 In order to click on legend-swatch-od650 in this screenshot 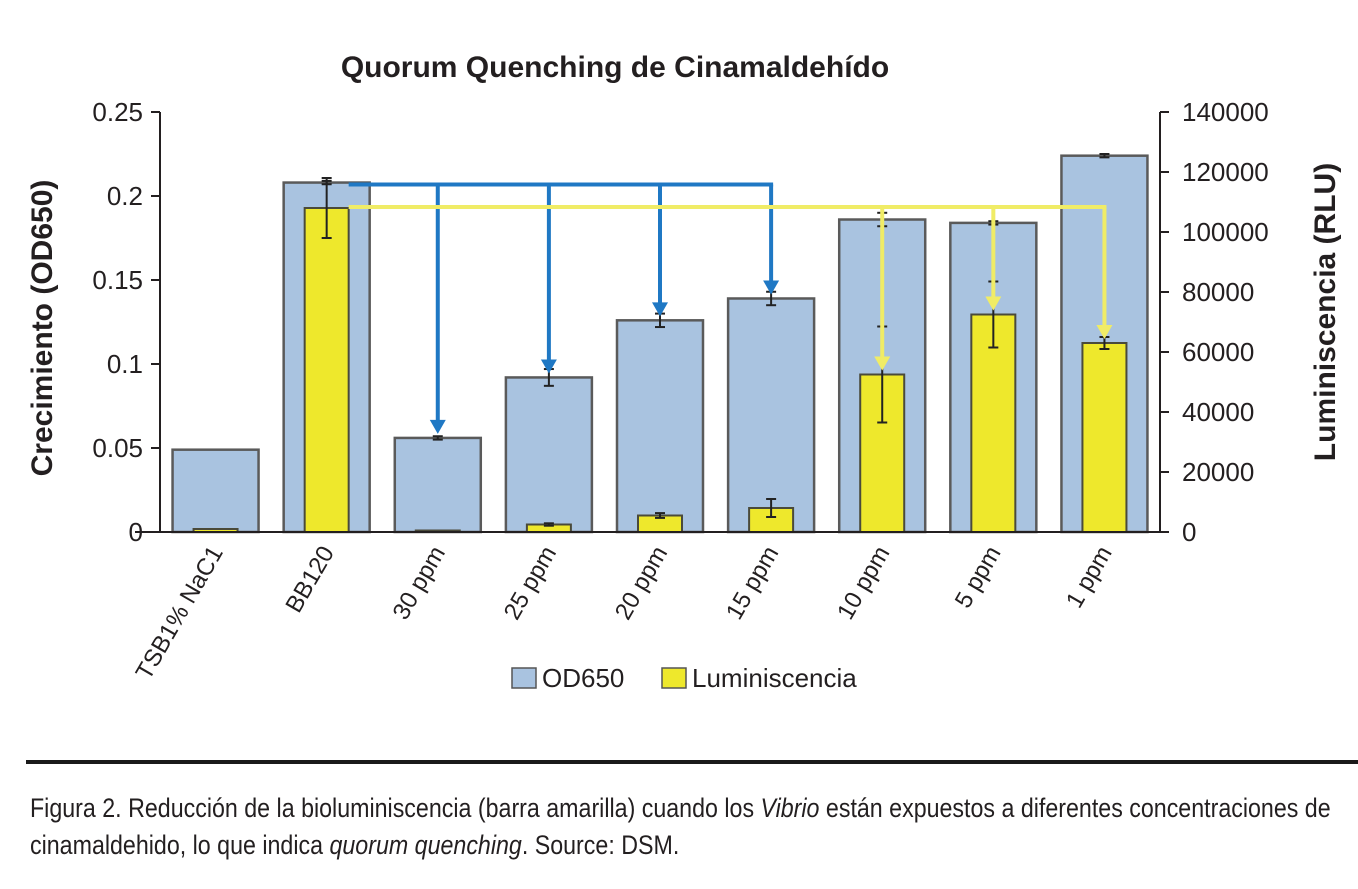, I will do `click(524, 678)`.